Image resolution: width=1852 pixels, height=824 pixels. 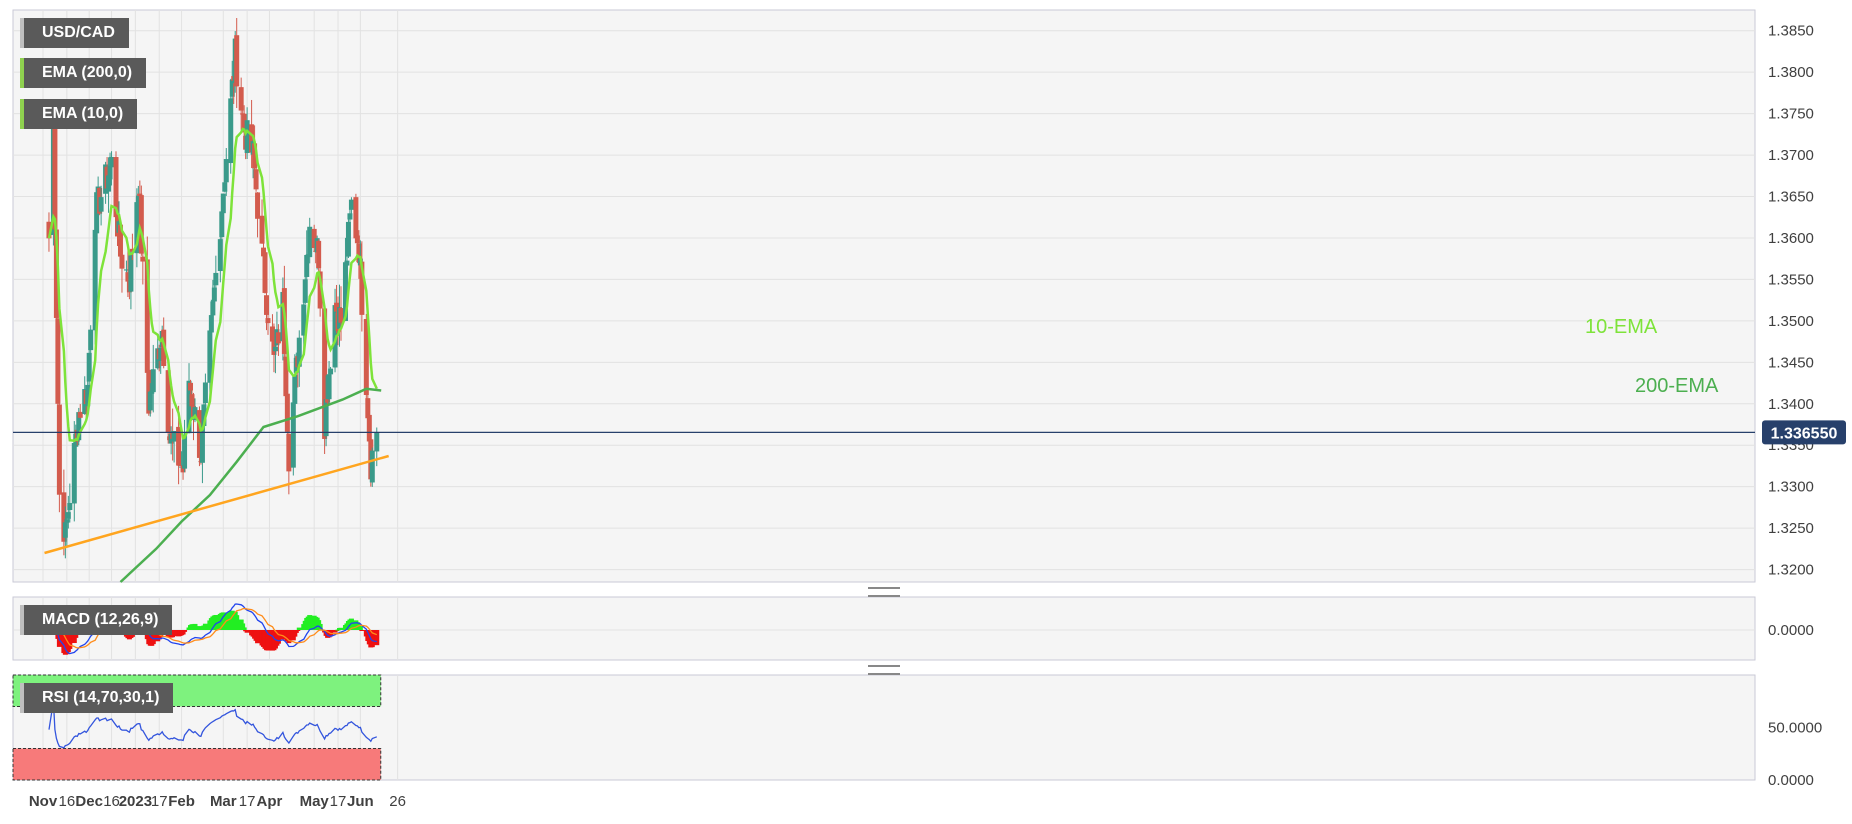 What do you see at coordinates (181, 801) in the screenshot?
I see `x-tick-label: Feb` at bounding box center [181, 801].